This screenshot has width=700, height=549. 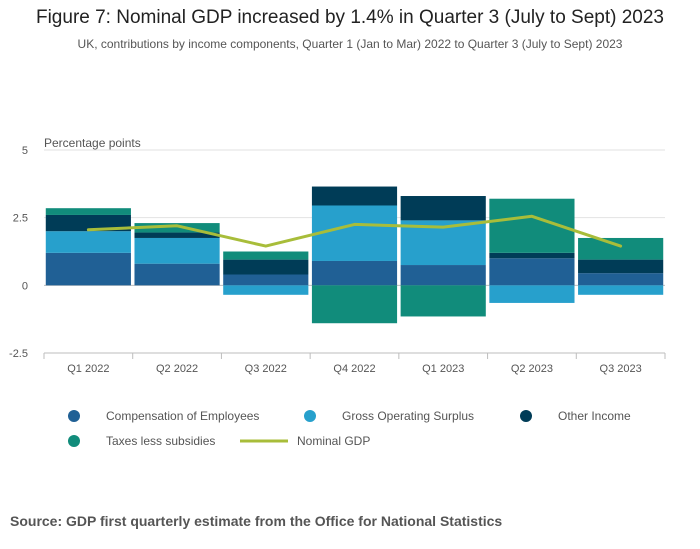 What do you see at coordinates (526, 416) in the screenshot?
I see `legend-swatch-other-income` at bounding box center [526, 416].